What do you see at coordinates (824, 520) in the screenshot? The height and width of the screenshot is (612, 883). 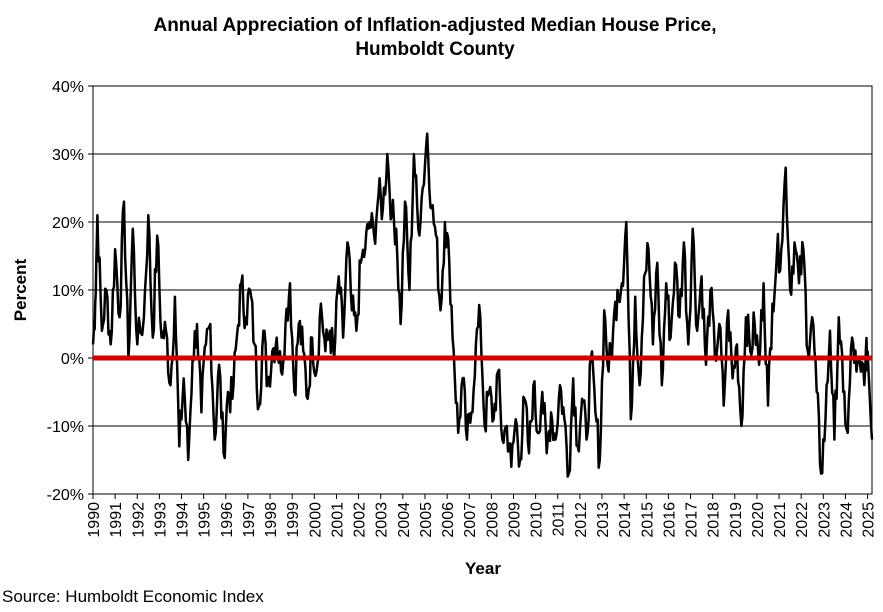 I see `x-tick-label: 2023` at bounding box center [824, 520].